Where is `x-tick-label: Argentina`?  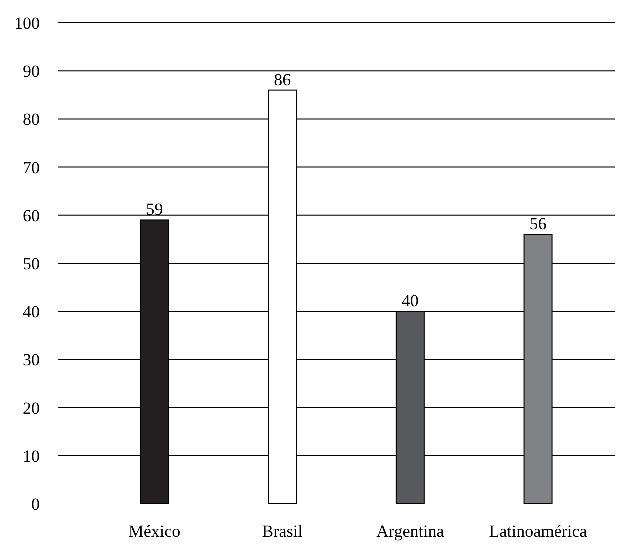 x-tick-label: Argentina is located at coordinates (410, 531).